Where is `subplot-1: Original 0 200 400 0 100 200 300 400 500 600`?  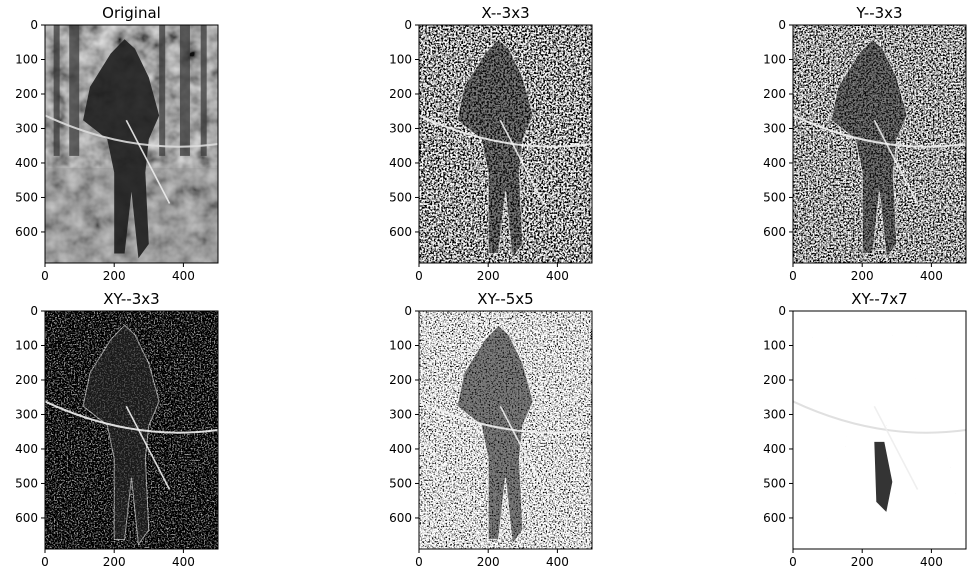
subplot-1: Original 0 200 400 0 100 200 300 400 500 600 is located at coordinates (117, 143).